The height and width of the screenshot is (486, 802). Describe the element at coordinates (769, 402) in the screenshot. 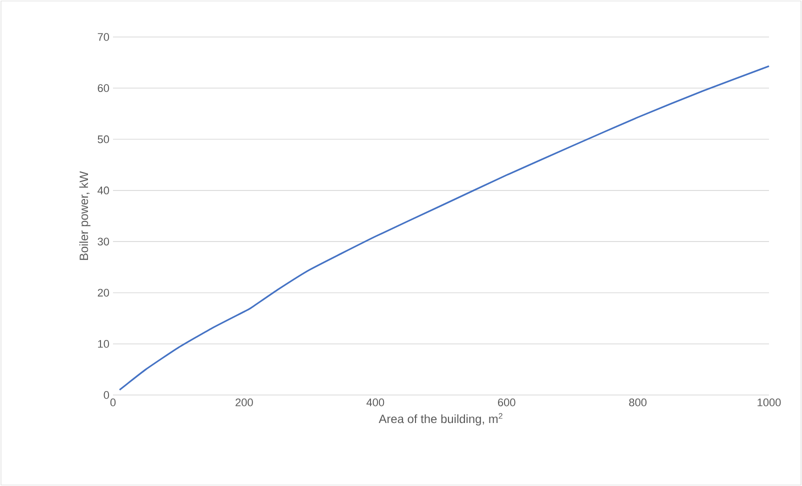

I see `x-tick-label: 1000` at that location.